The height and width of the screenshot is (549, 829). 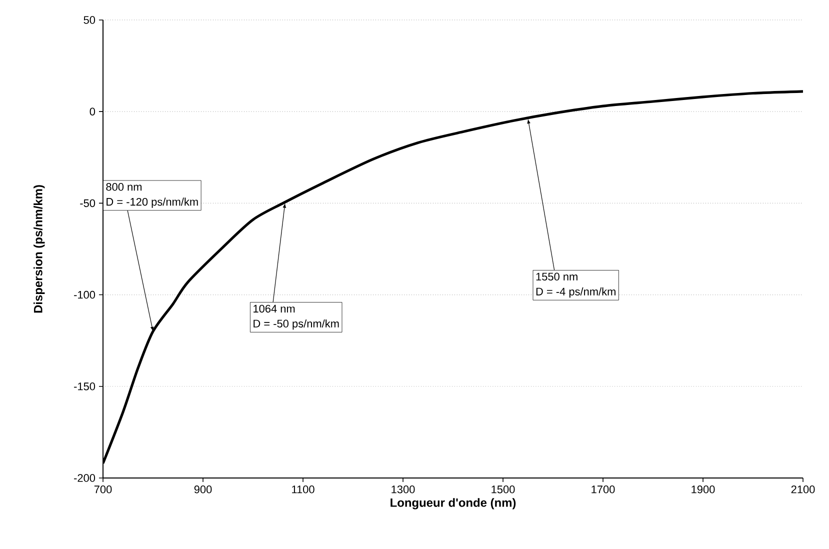 What do you see at coordinates (85, 386) in the screenshot?
I see `y-tick-label: -150` at bounding box center [85, 386].